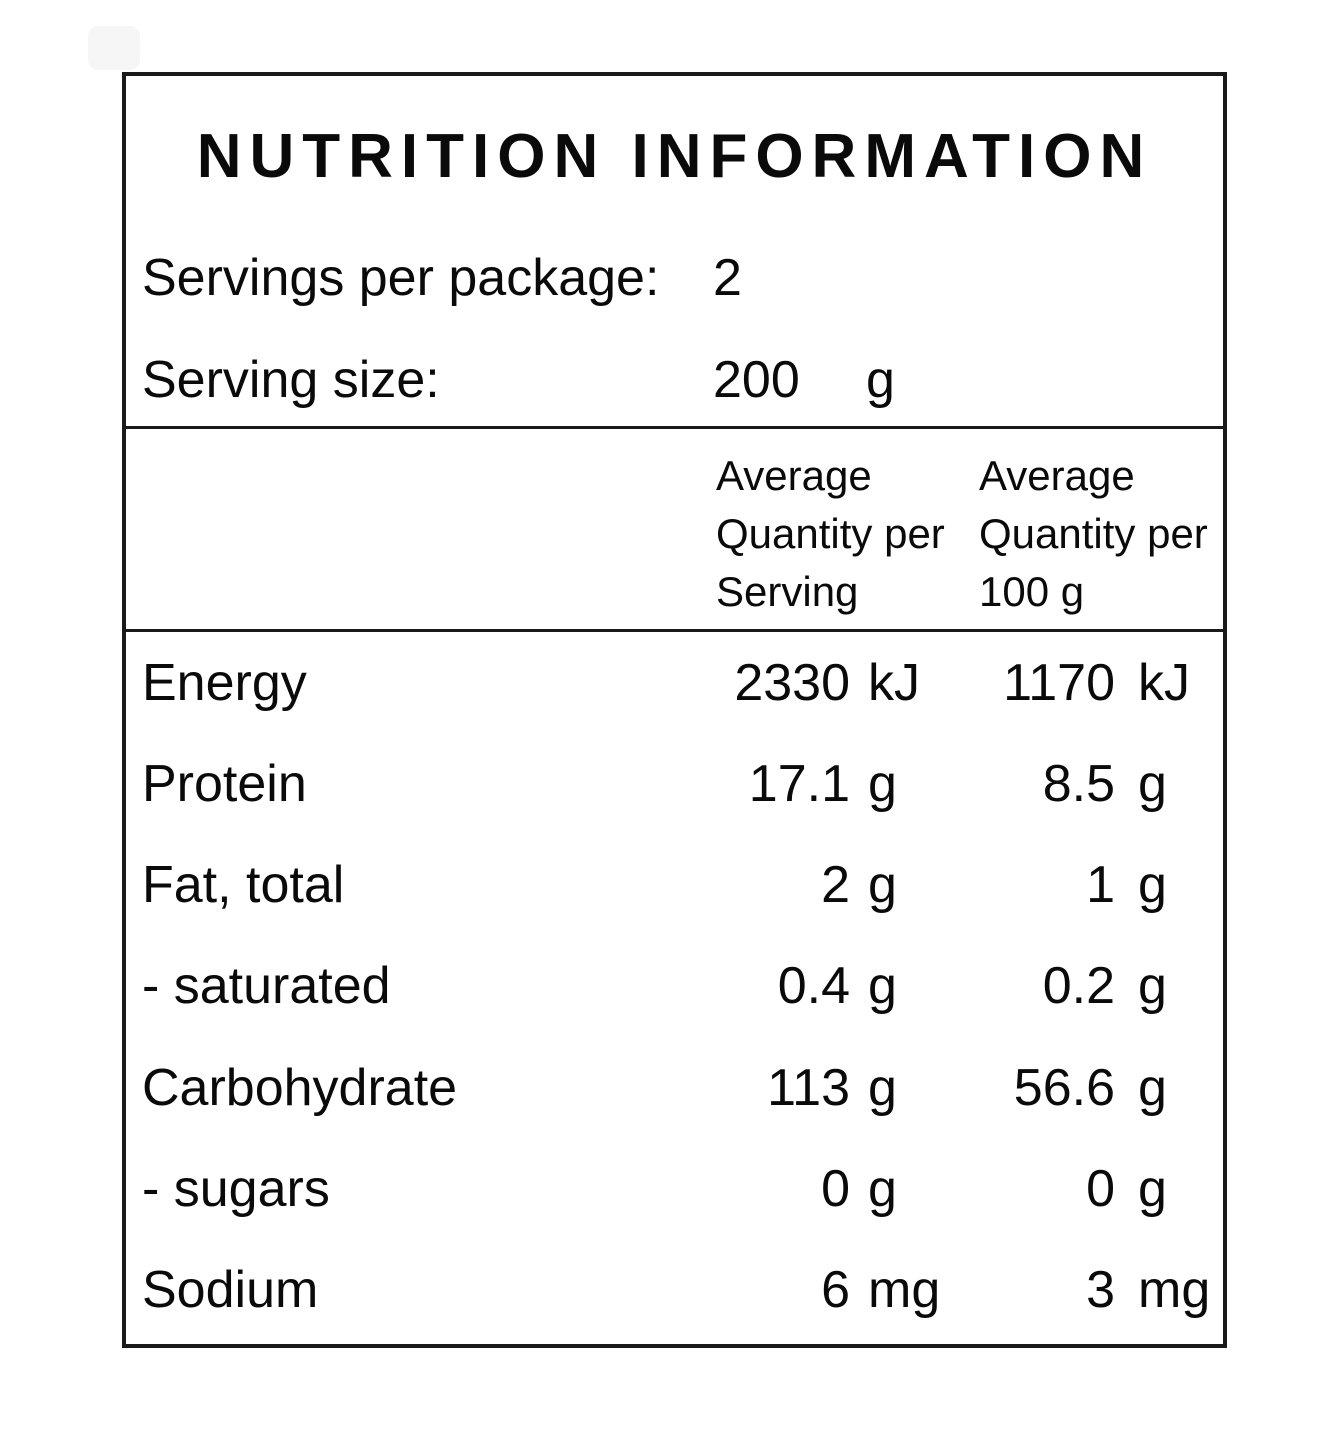  Describe the element at coordinates (114, 48) in the screenshot. I see `paper-smudge` at that location.